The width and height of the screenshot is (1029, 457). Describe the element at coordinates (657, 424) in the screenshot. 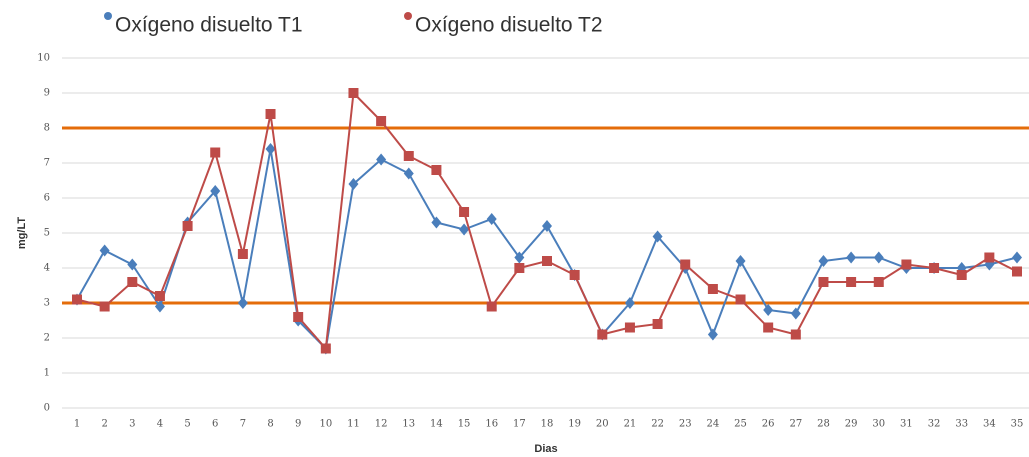

I see `x-tick-label: 22` at that location.